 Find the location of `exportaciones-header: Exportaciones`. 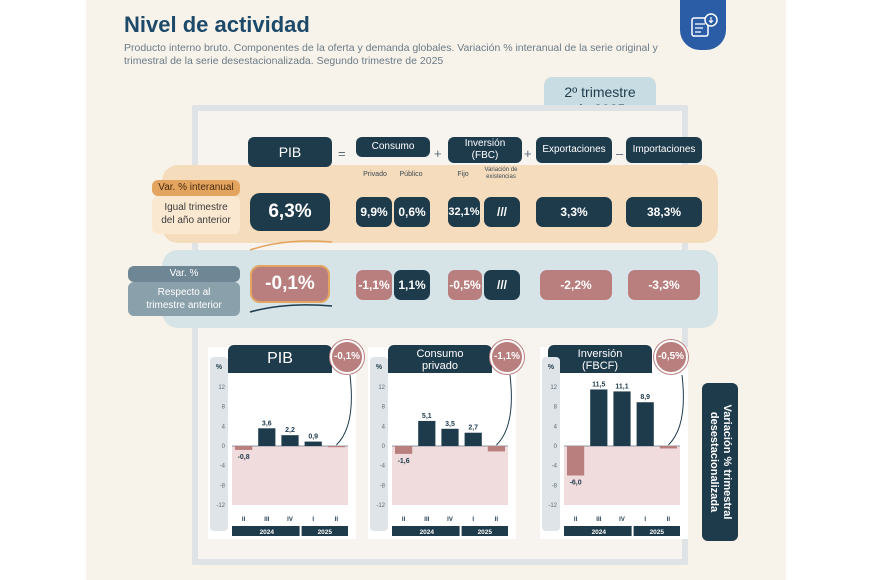

exportaciones-header: Exportaciones is located at coordinates (574, 150).